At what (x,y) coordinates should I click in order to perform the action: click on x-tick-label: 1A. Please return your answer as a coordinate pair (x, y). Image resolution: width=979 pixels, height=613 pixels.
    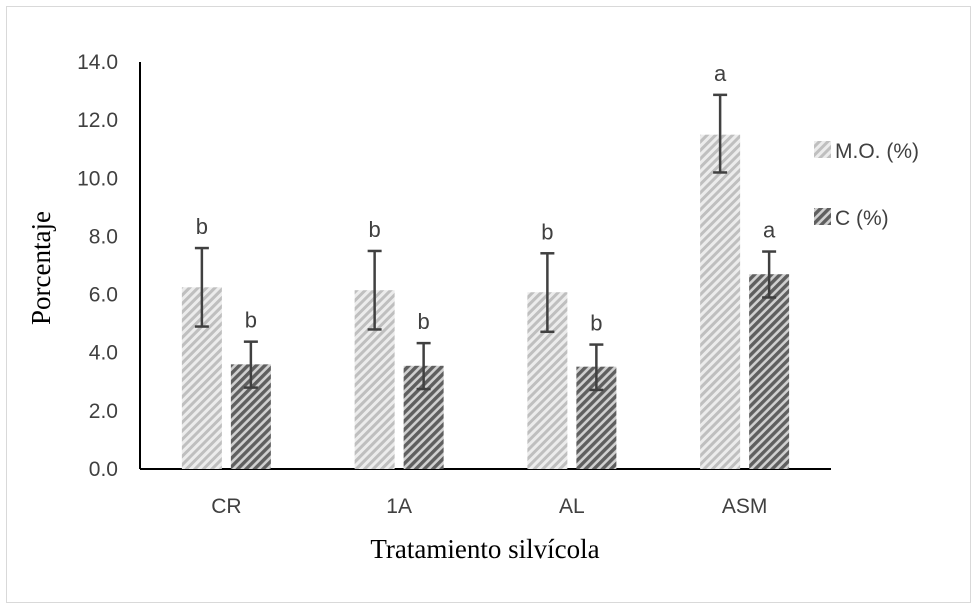
    Looking at the image, I should click on (399, 506).